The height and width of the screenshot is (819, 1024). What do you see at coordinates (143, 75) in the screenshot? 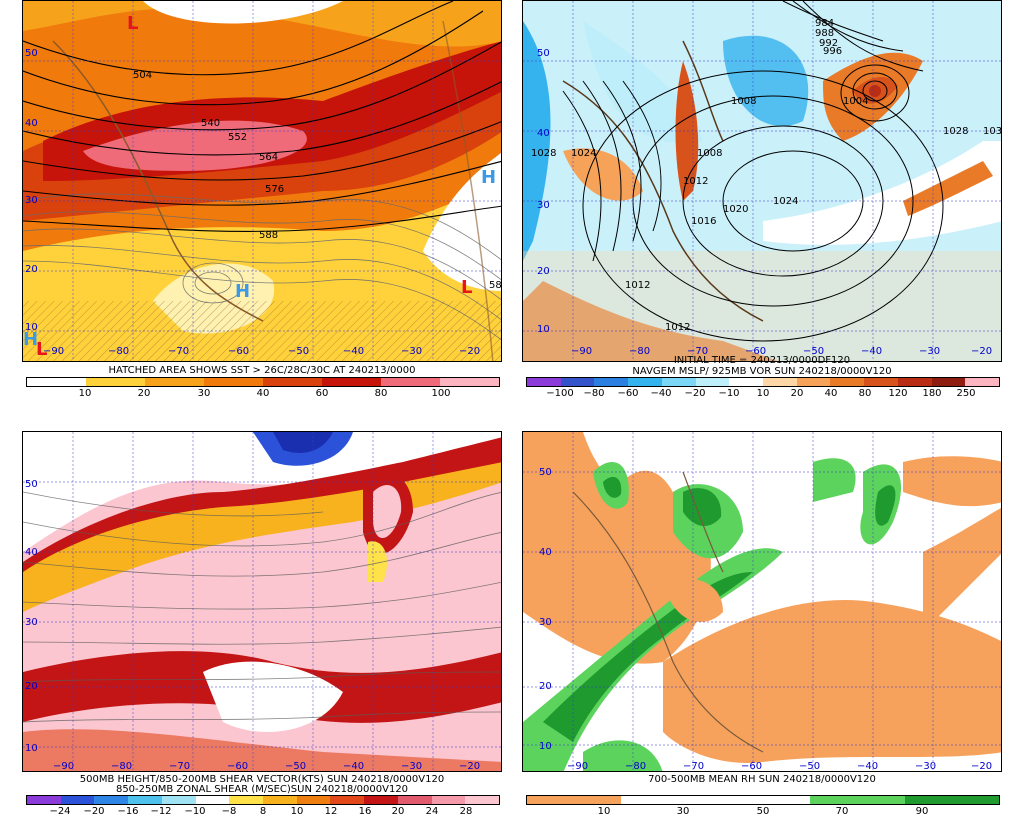
I see `contour-label: 504` at bounding box center [143, 75].